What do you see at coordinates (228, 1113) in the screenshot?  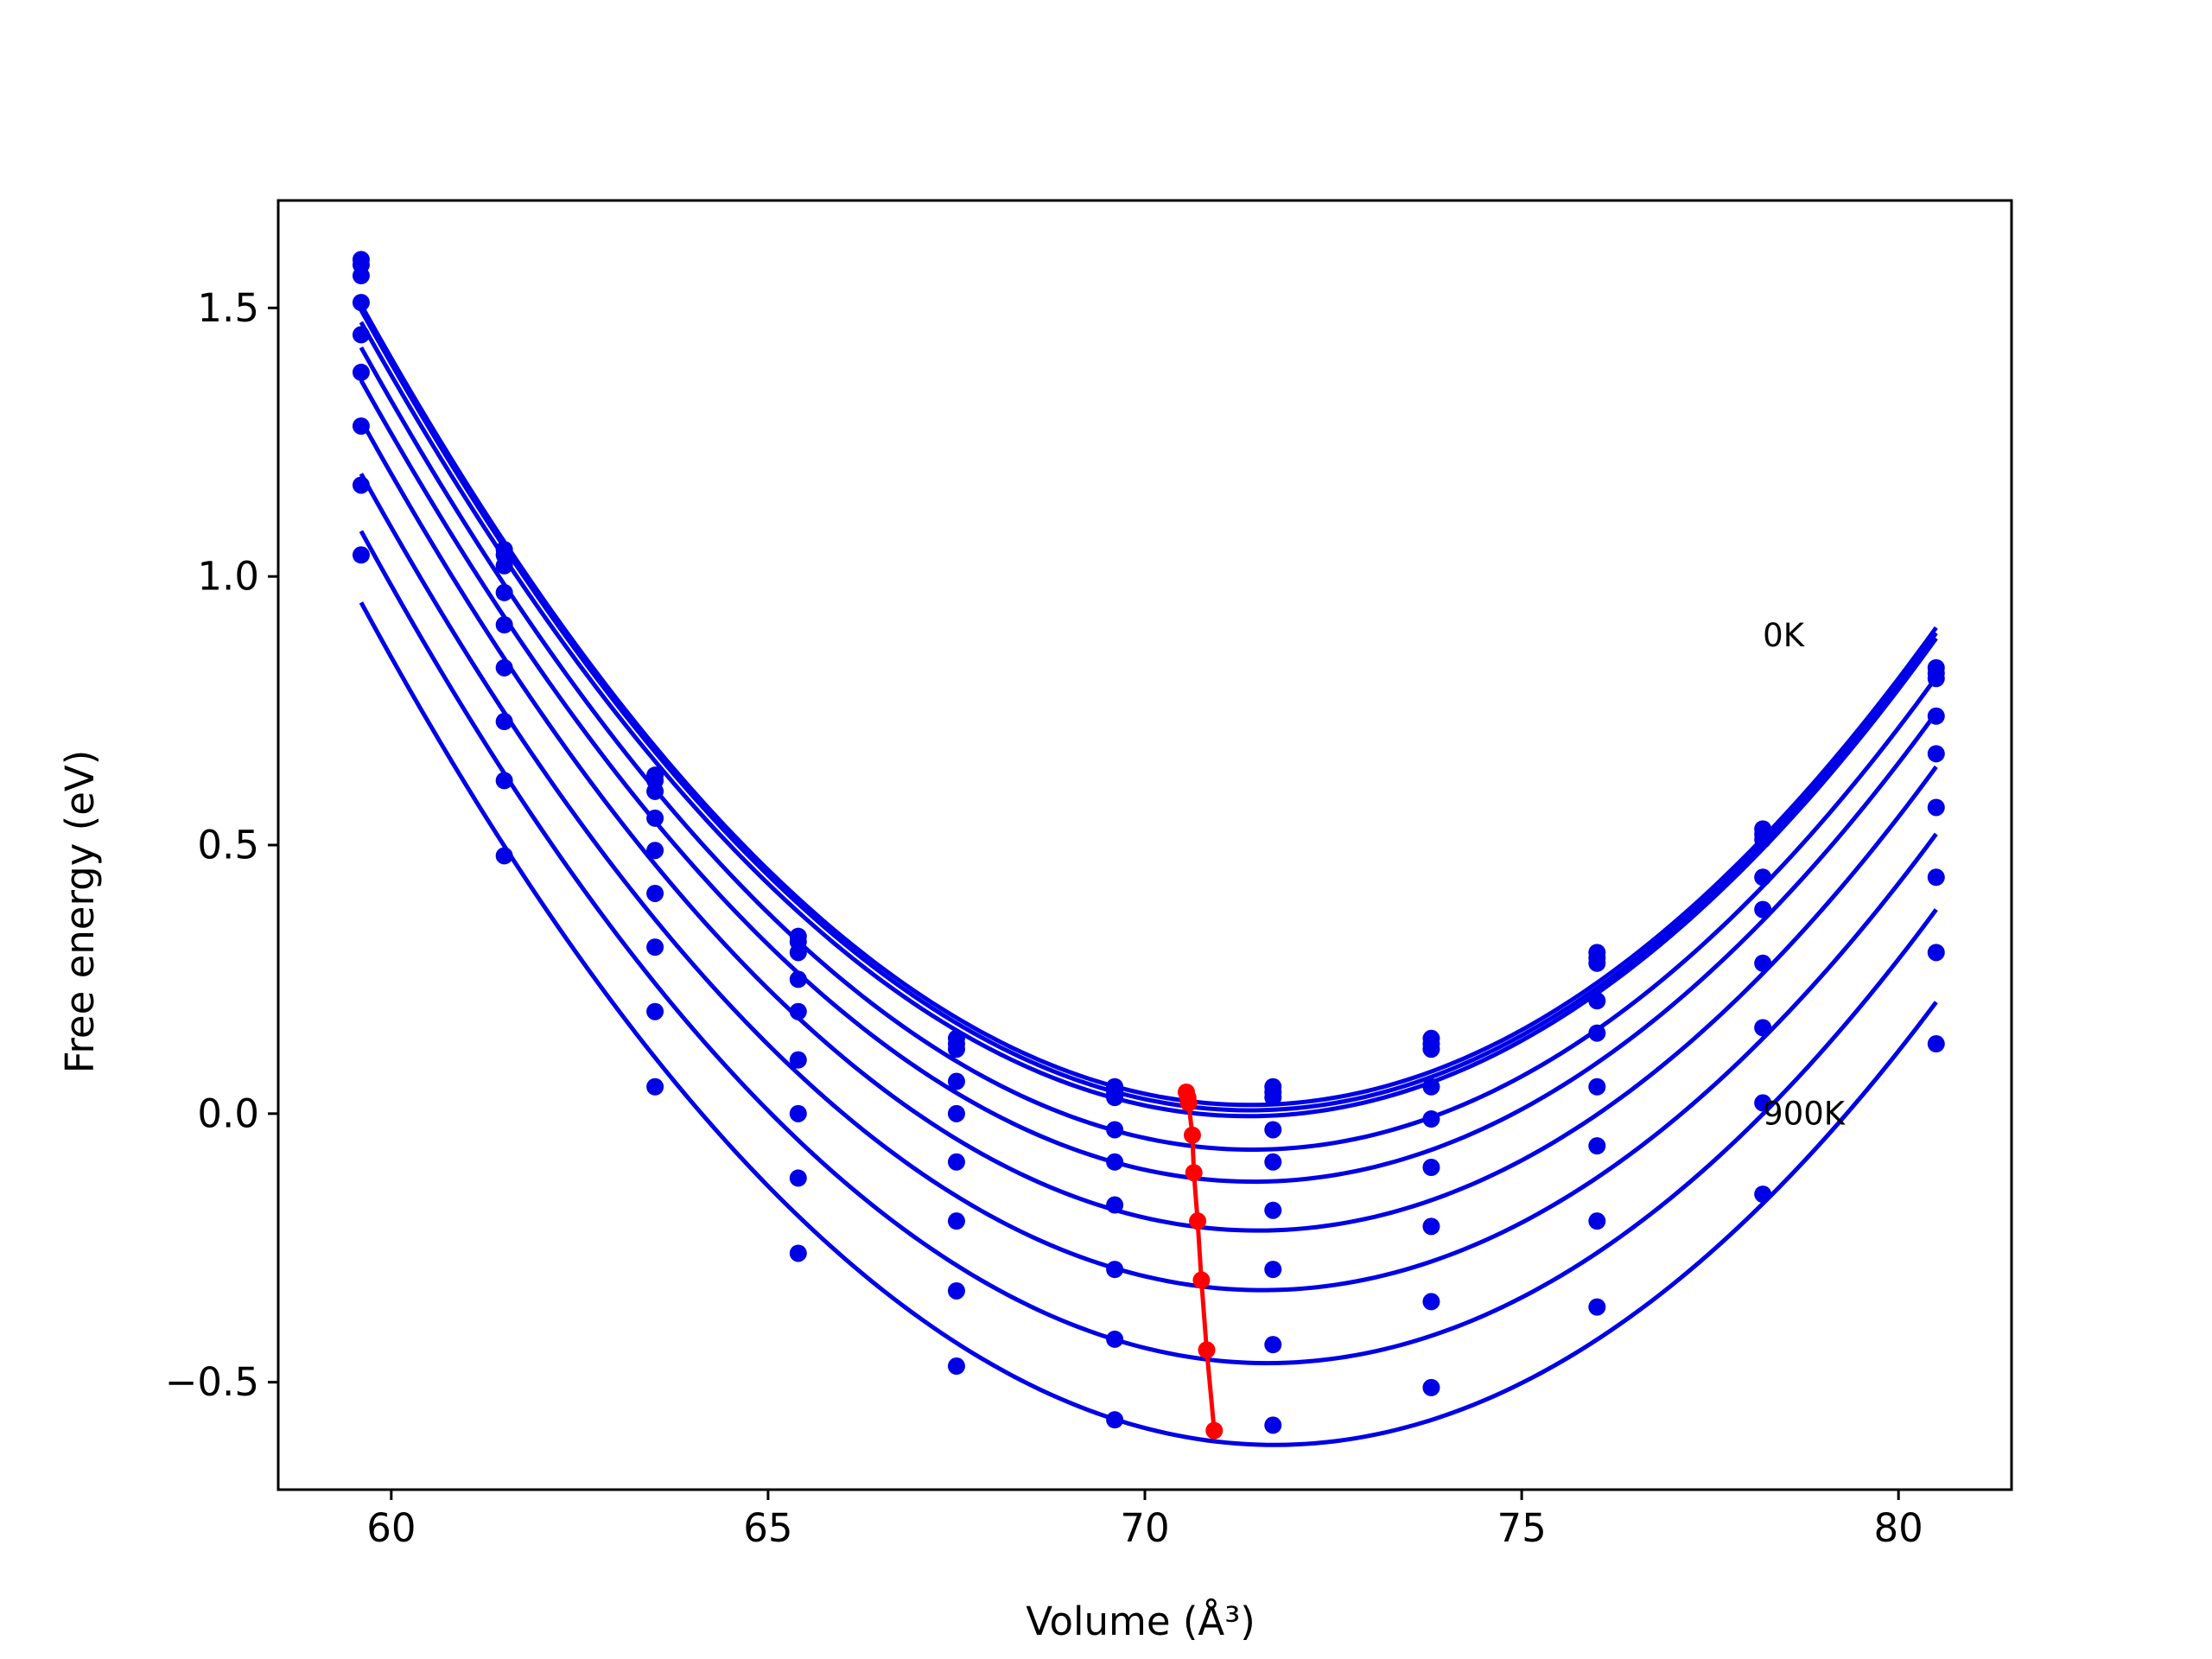 I see `y-tick-label-1: 0.0` at bounding box center [228, 1113].